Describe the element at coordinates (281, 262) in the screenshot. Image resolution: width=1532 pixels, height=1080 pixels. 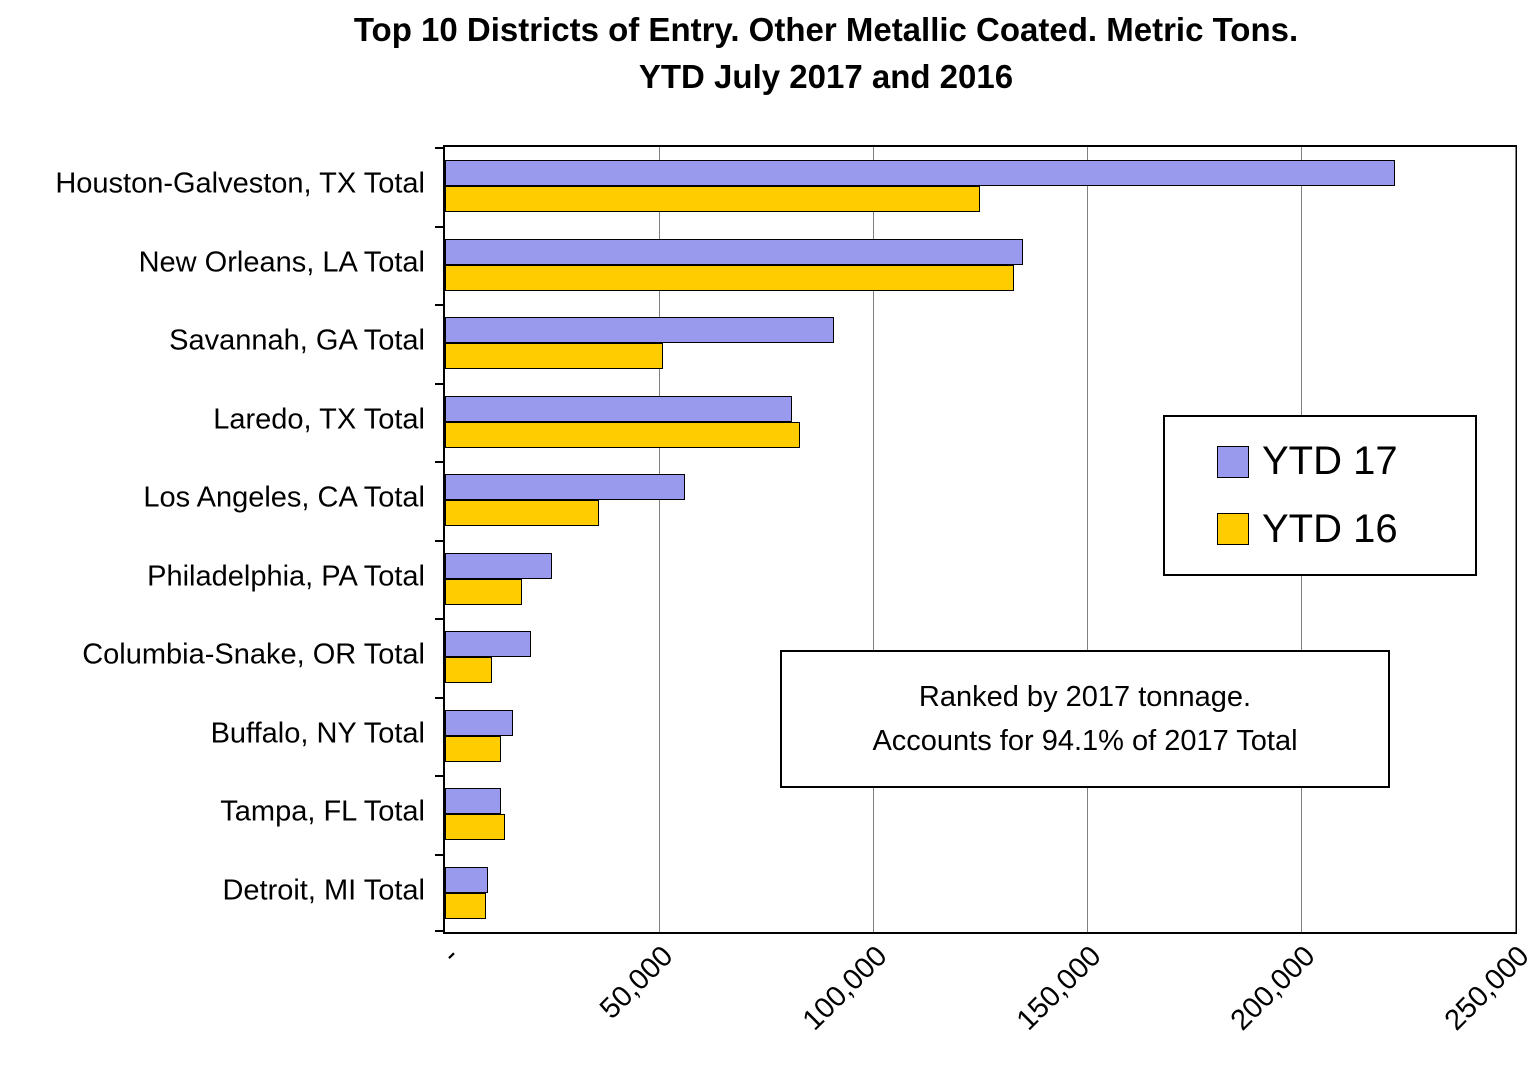
I see `category-label: New Orleans, LA Total` at that location.